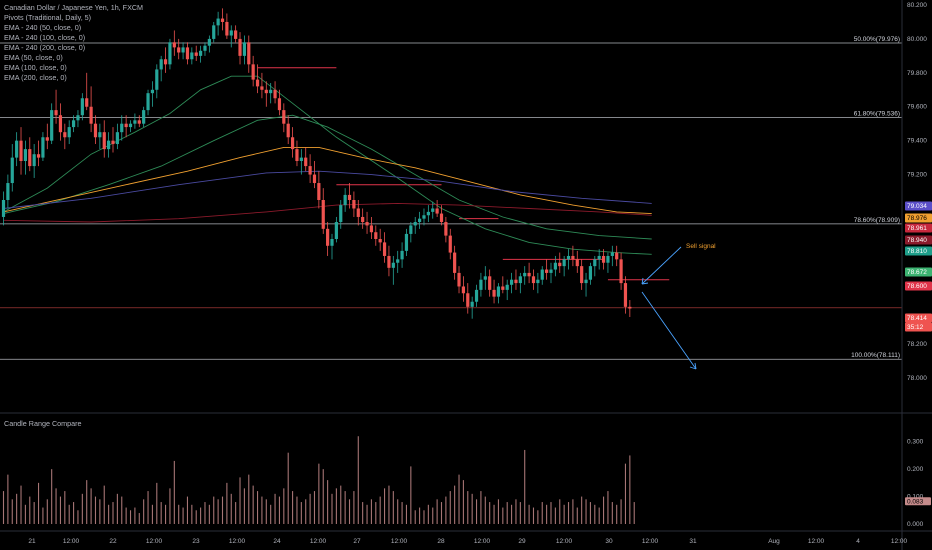 The height and width of the screenshot is (550, 932). Describe the element at coordinates (441, 541) in the screenshot. I see `time-axis-label: 28` at that location.